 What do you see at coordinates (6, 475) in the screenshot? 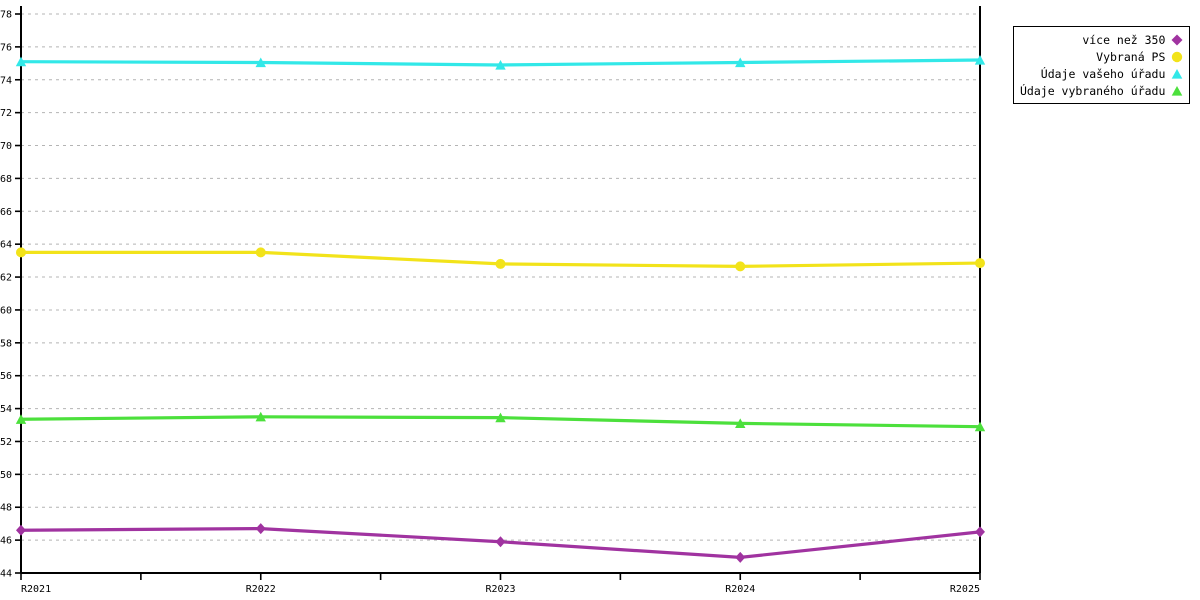
I see `y-tick-label: 50` at bounding box center [6, 475].